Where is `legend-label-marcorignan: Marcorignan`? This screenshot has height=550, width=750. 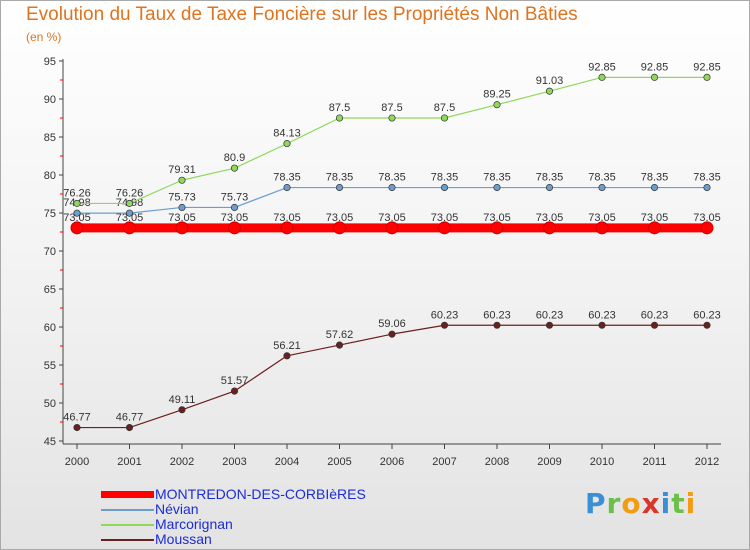 legend-label-marcorignan: Marcorignan is located at coordinates (194, 524).